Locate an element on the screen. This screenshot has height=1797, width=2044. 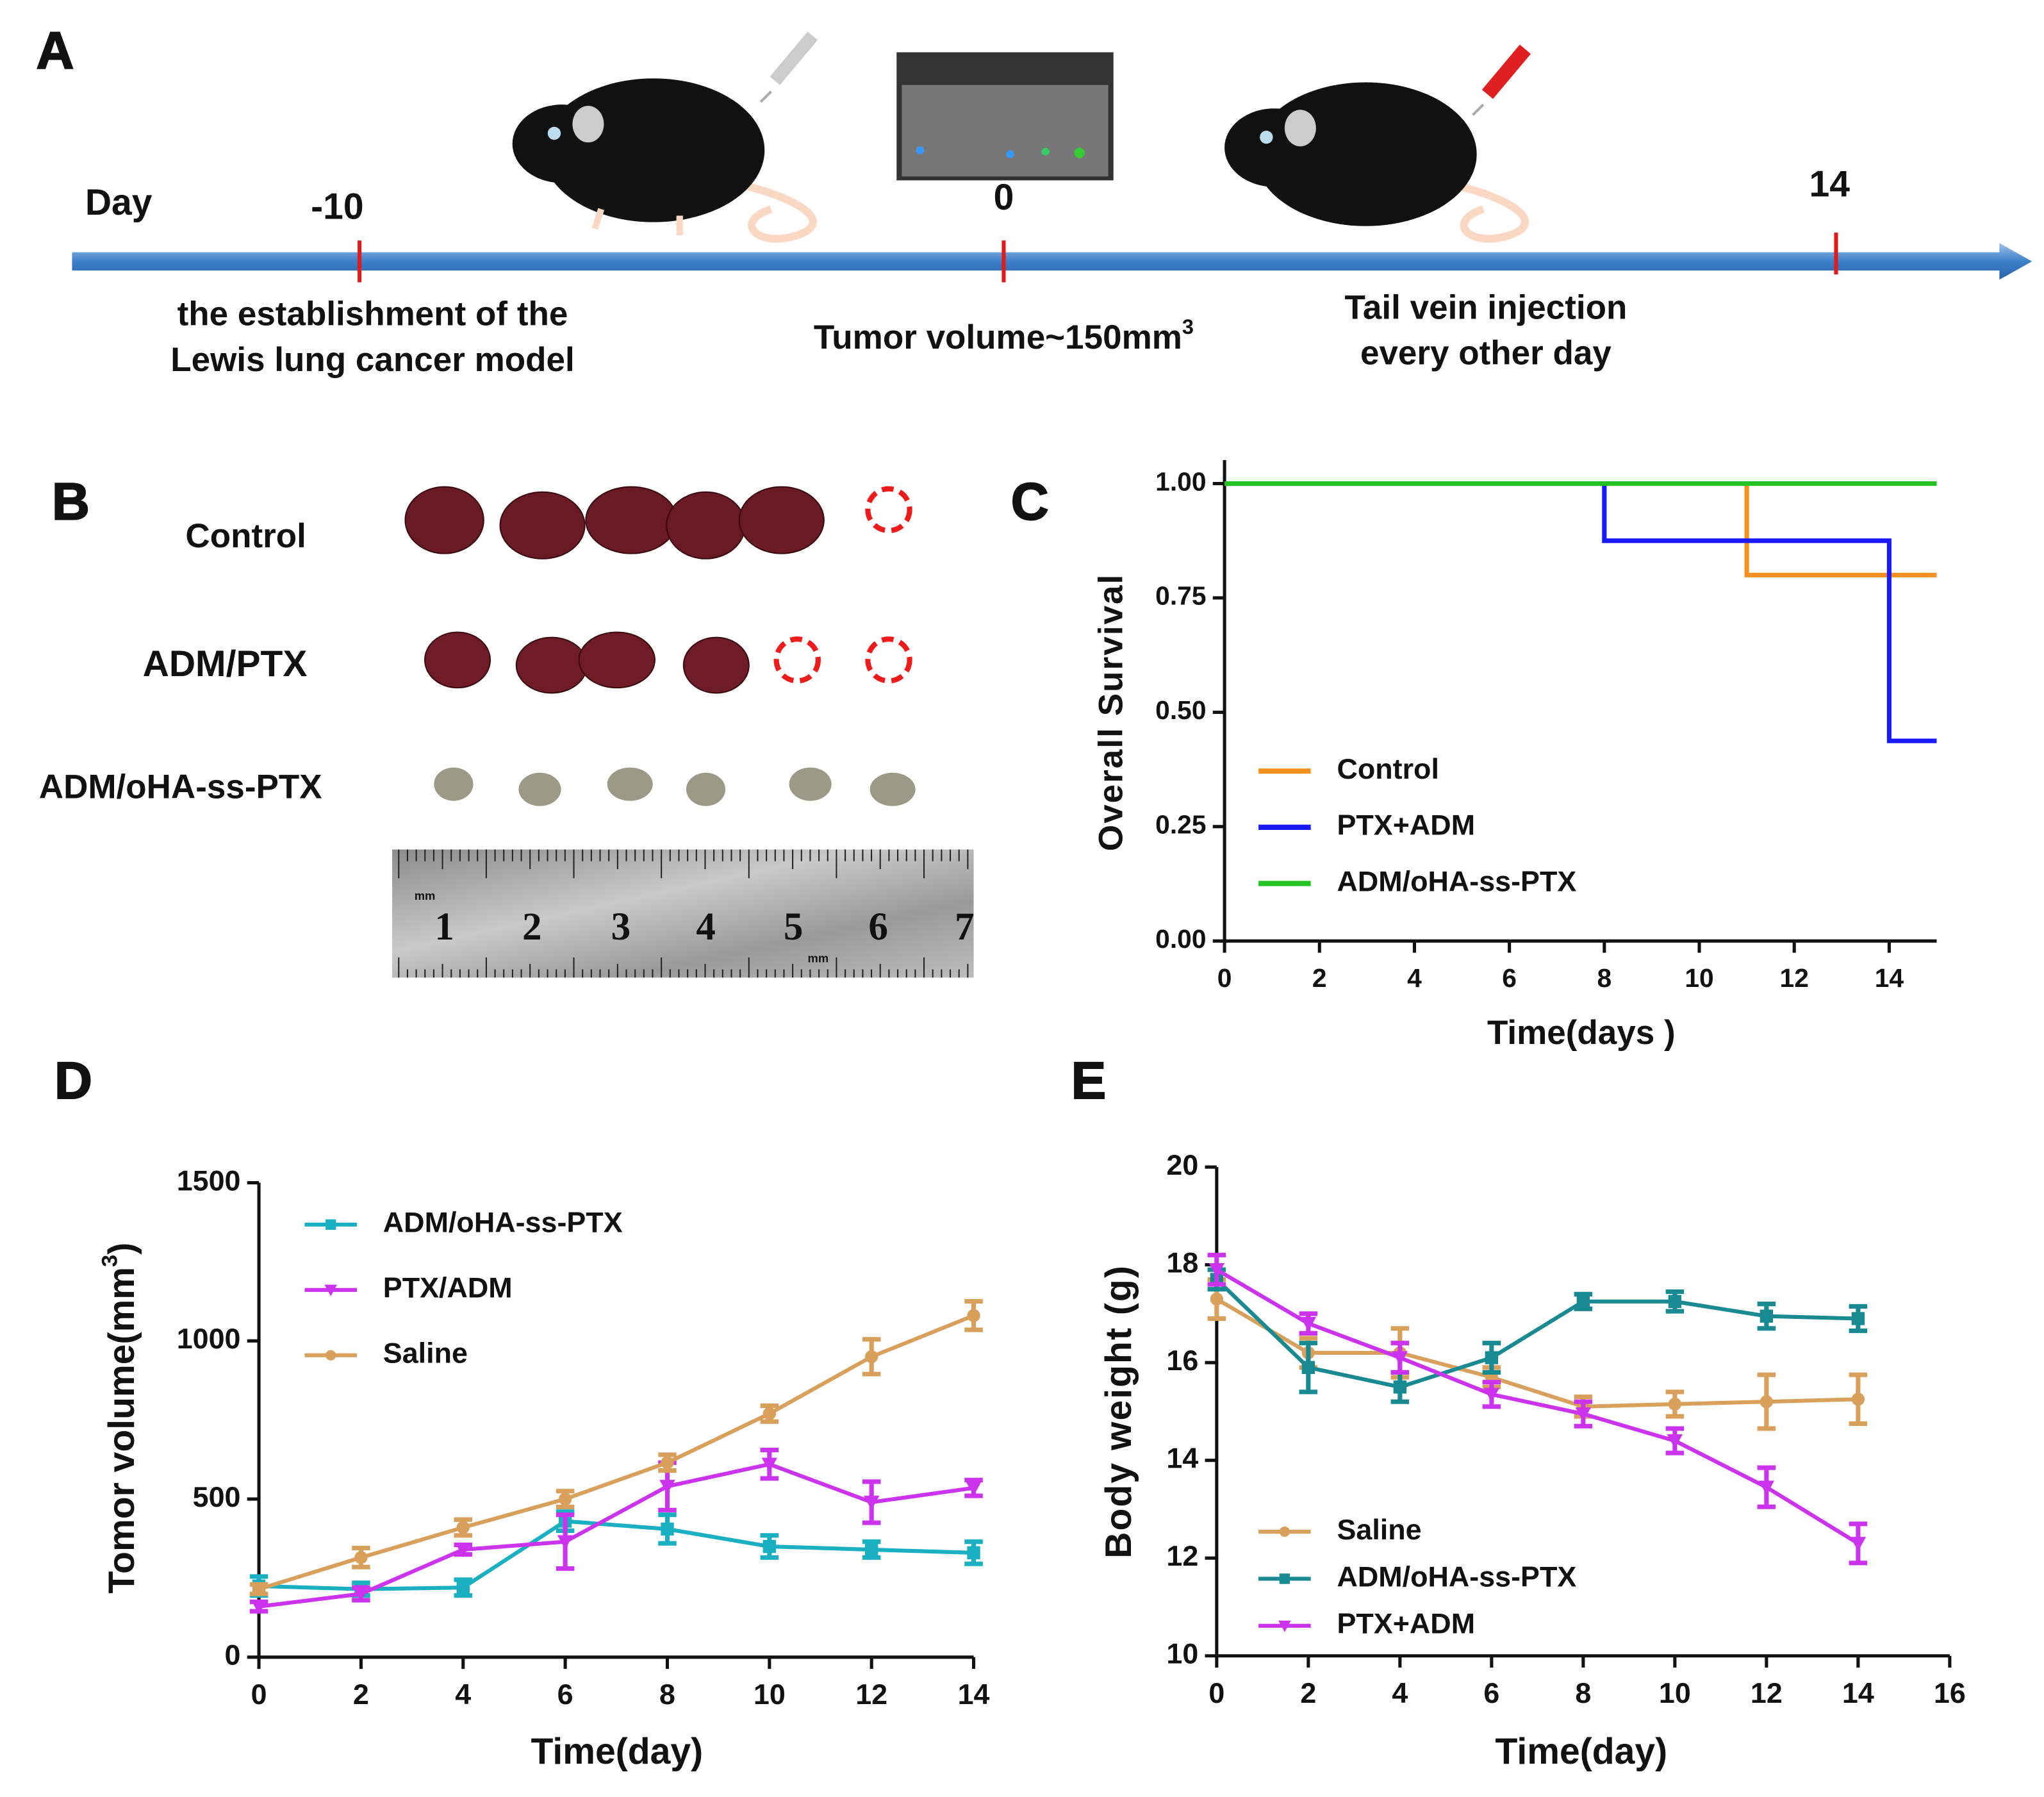
ruler-number: 7 is located at coordinates (965, 926).